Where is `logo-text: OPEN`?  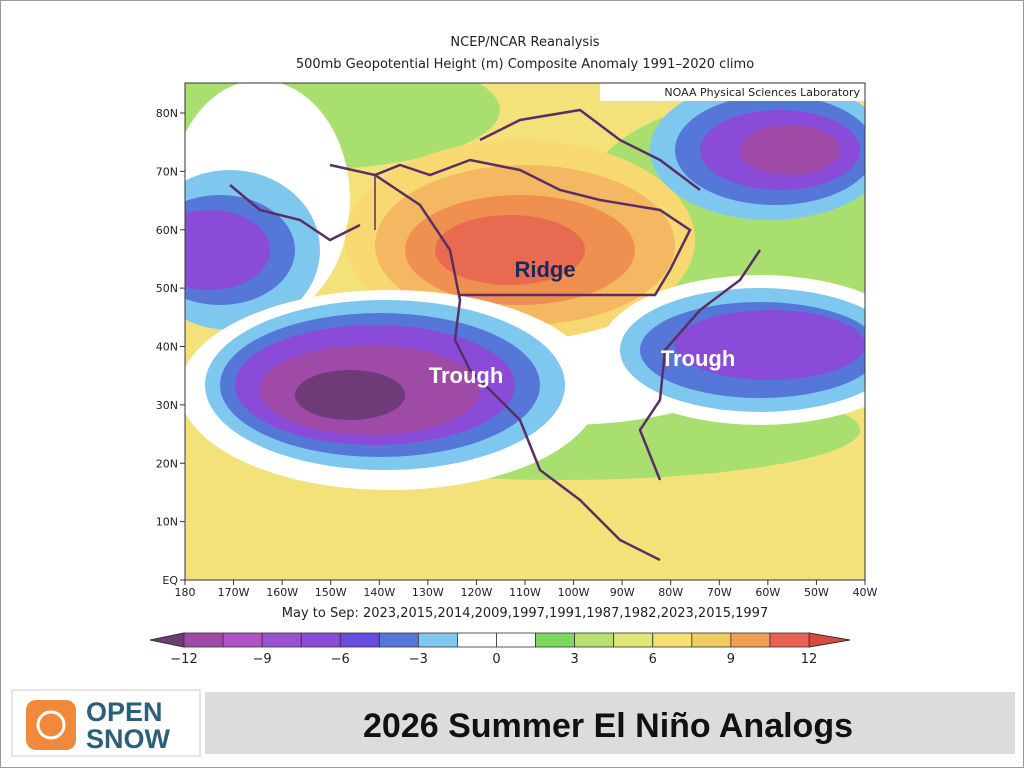 logo-text: OPEN is located at coordinates (124, 712).